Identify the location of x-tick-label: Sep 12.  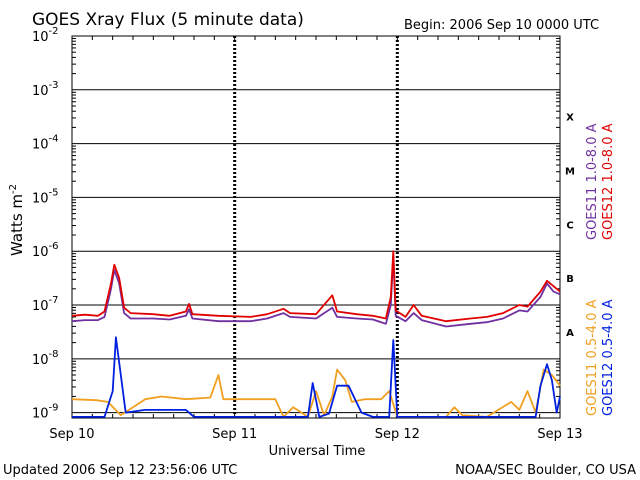
(397, 434).